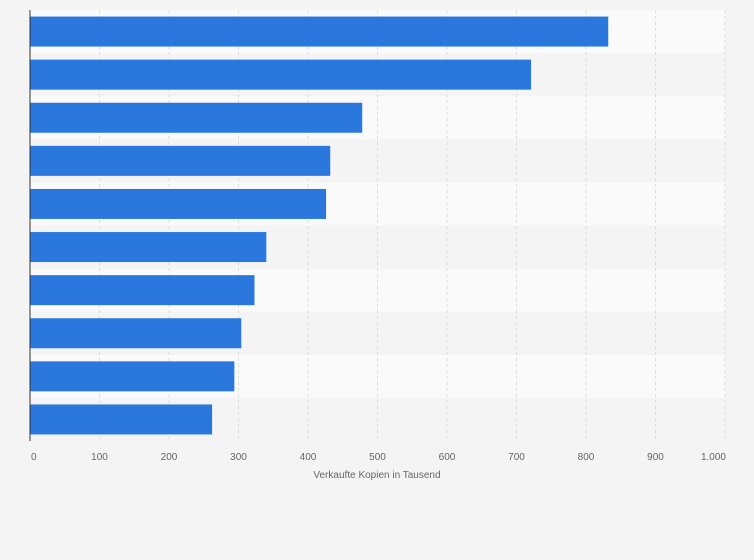 This screenshot has height=560, width=754. I want to click on x-tick-label: 400, so click(308, 457).